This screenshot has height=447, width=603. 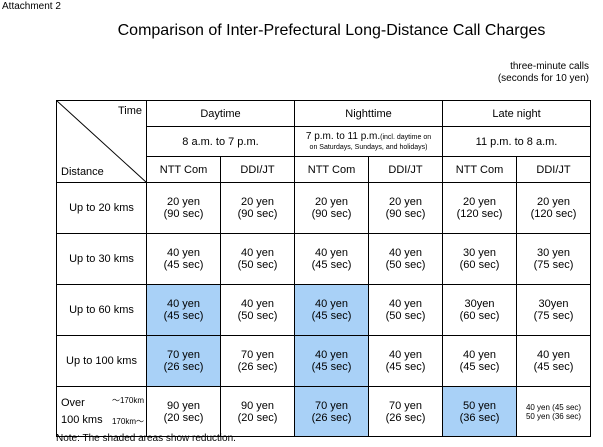 I want to click on period-late-night: Late night, so click(x=516, y=113).